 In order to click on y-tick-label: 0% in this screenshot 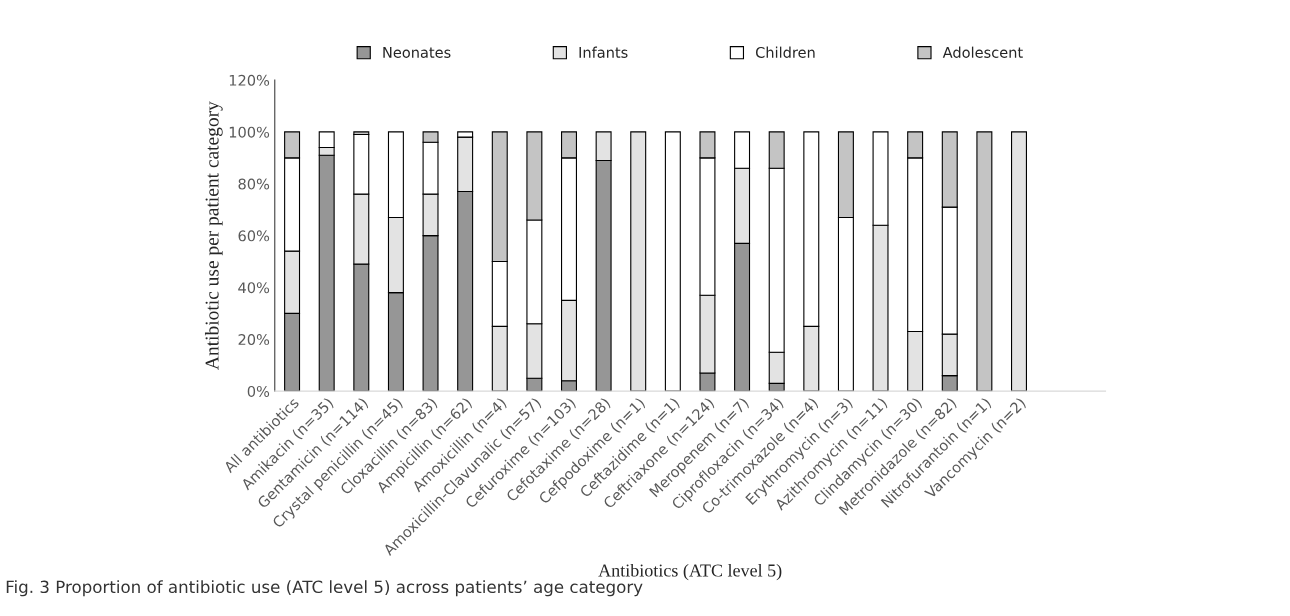, I will do `click(258, 391)`.